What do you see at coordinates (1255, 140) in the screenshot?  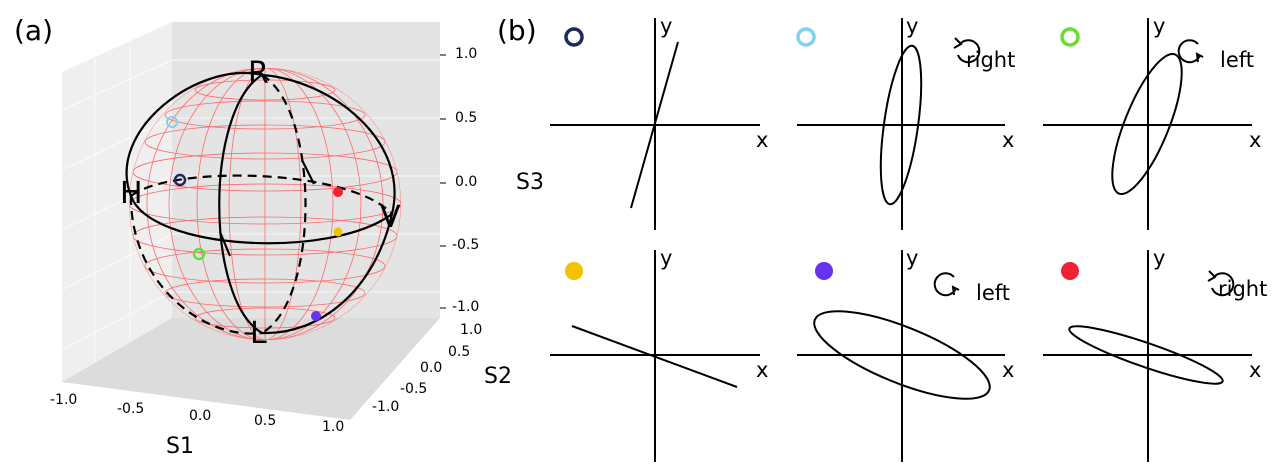 I see `plot3-x-label: x` at bounding box center [1255, 140].